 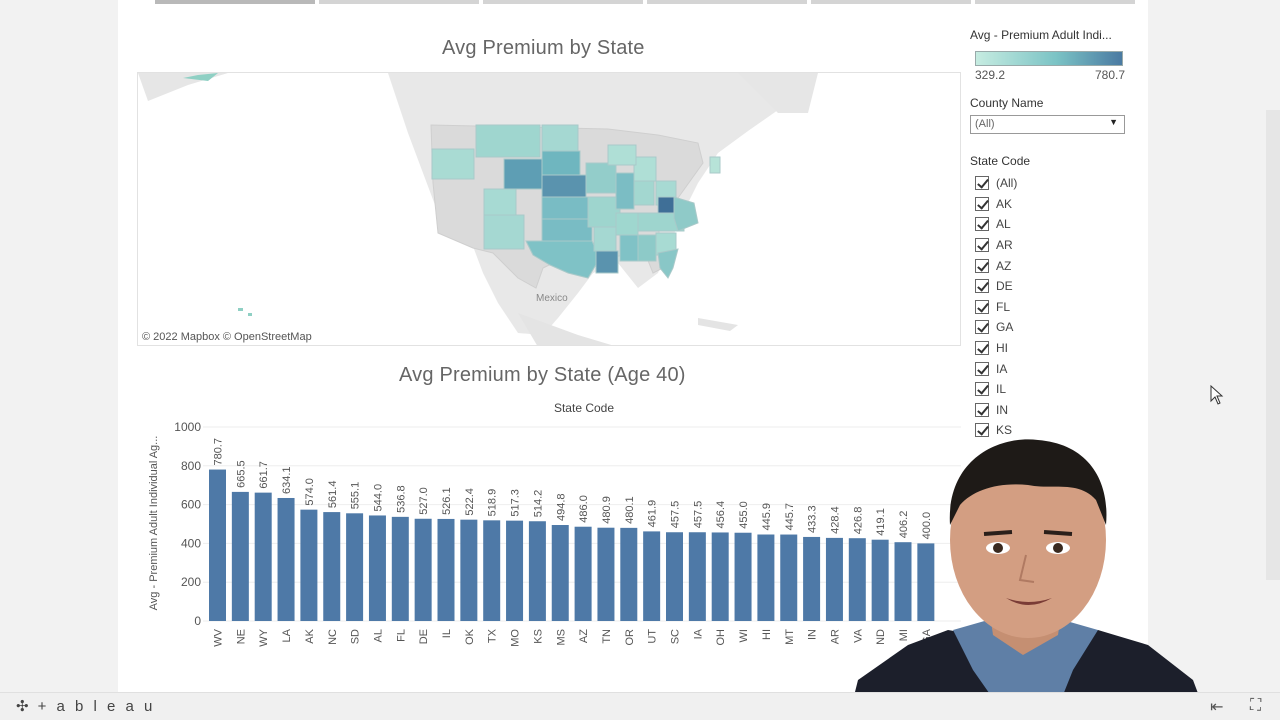 I want to click on state-filter-option-label: IN, so click(x=1002, y=409).